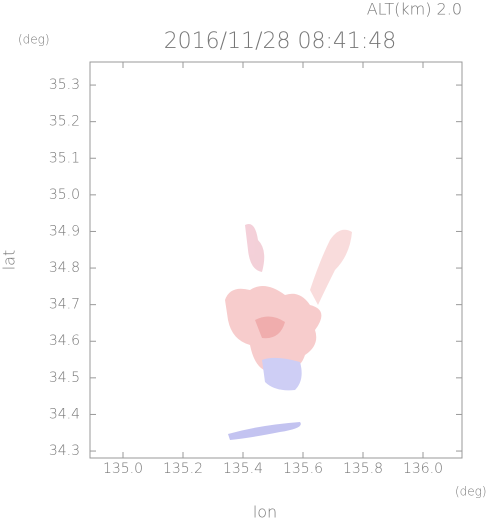 The width and height of the screenshot is (491, 521). What do you see at coordinates (183, 469) in the screenshot?
I see `x-tick-label: 135.2` at bounding box center [183, 469].